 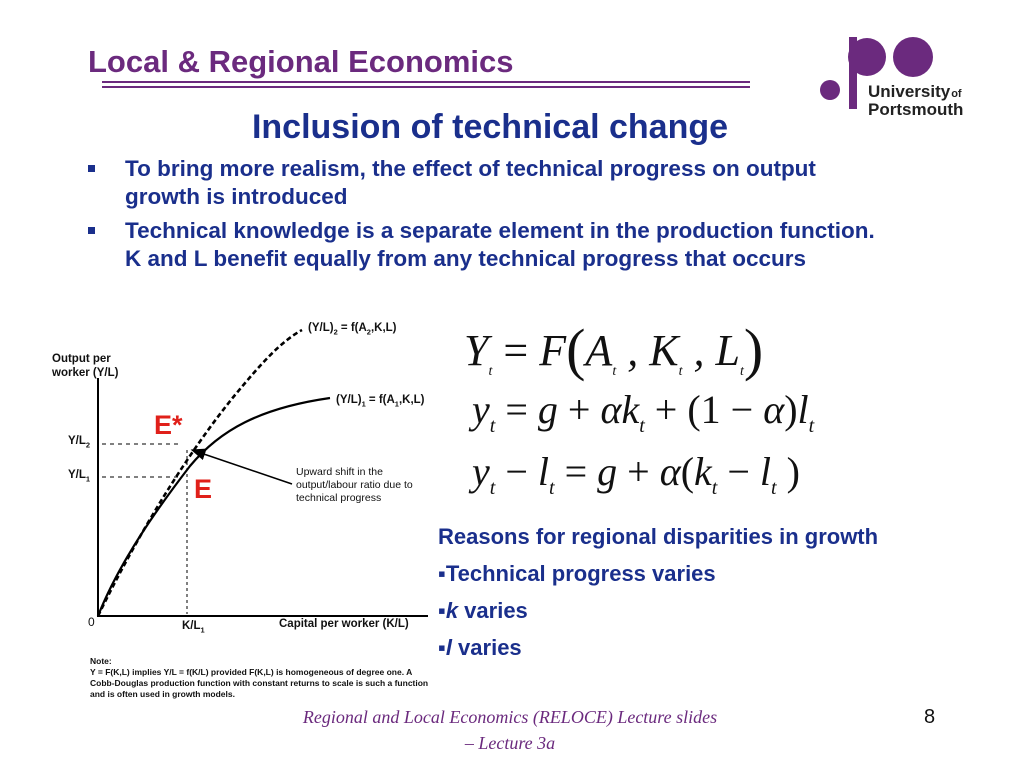 I want to click on x-tick: K/L1, so click(x=193, y=627).